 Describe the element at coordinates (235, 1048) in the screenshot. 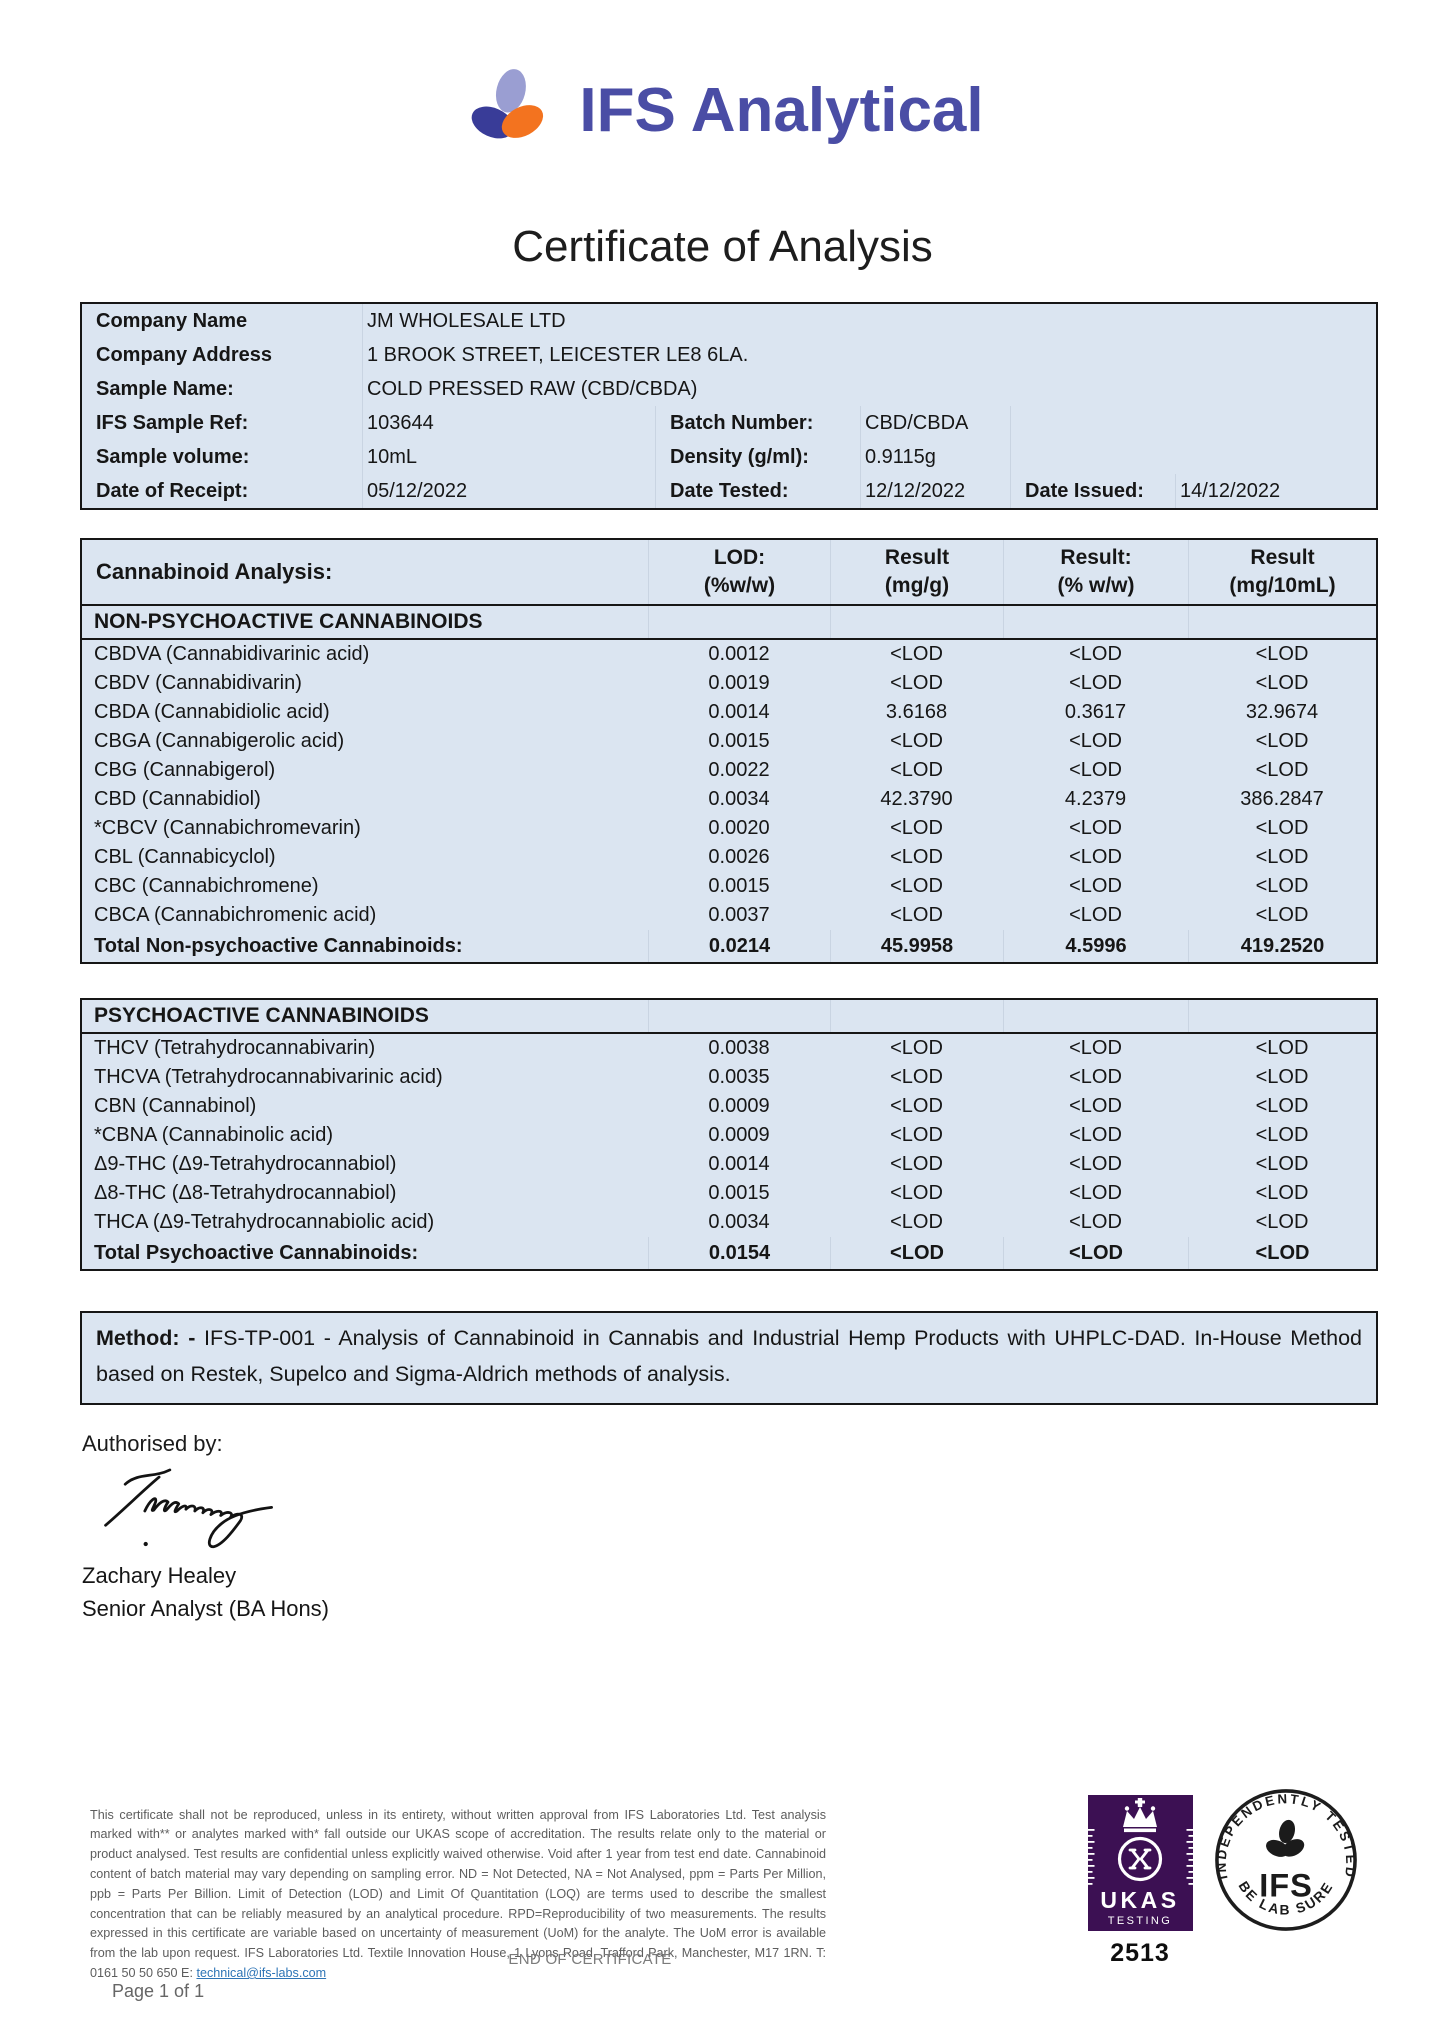

I see `analyte-name: THCV (Tetrahydrocannabivarin)` at that location.